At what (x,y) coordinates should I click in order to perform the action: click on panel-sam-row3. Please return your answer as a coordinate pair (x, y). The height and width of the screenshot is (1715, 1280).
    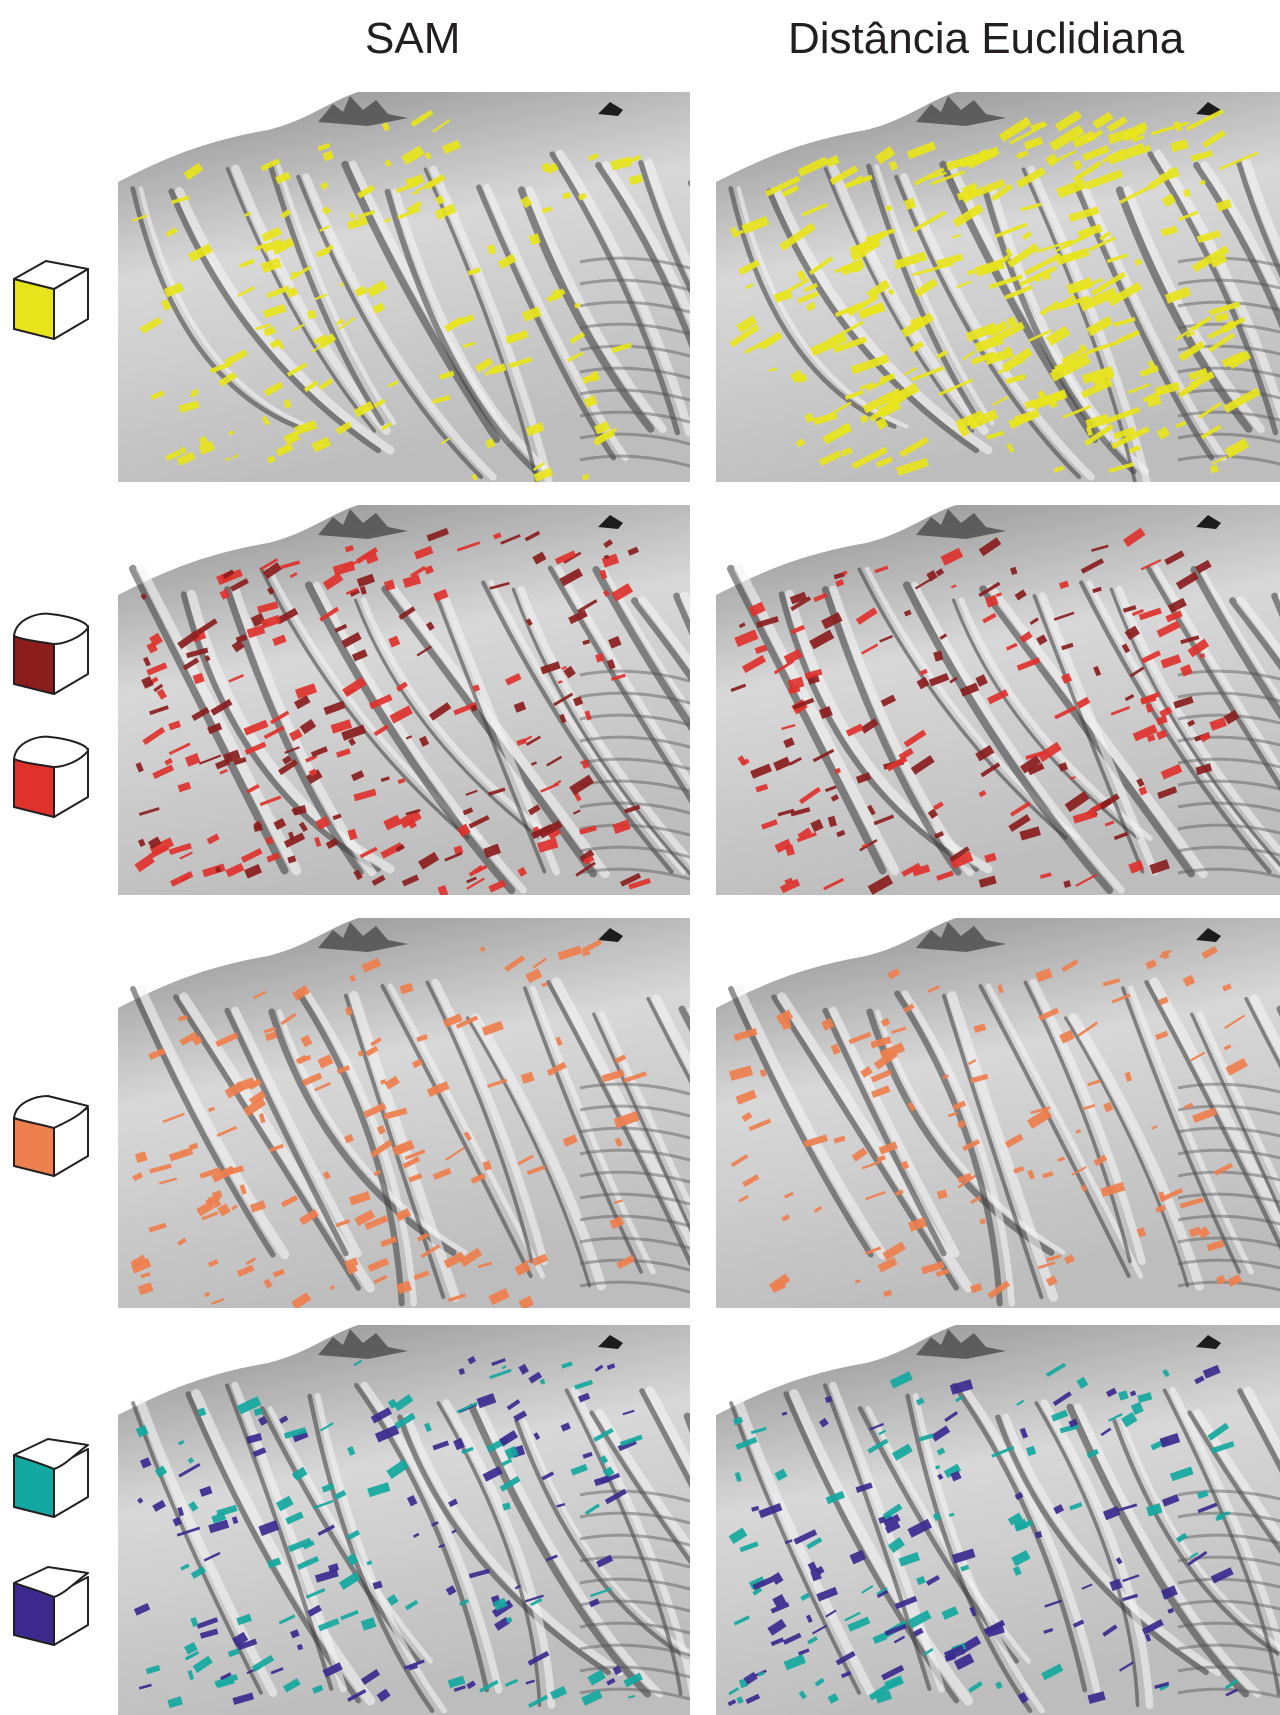
    Looking at the image, I should click on (404, 1113).